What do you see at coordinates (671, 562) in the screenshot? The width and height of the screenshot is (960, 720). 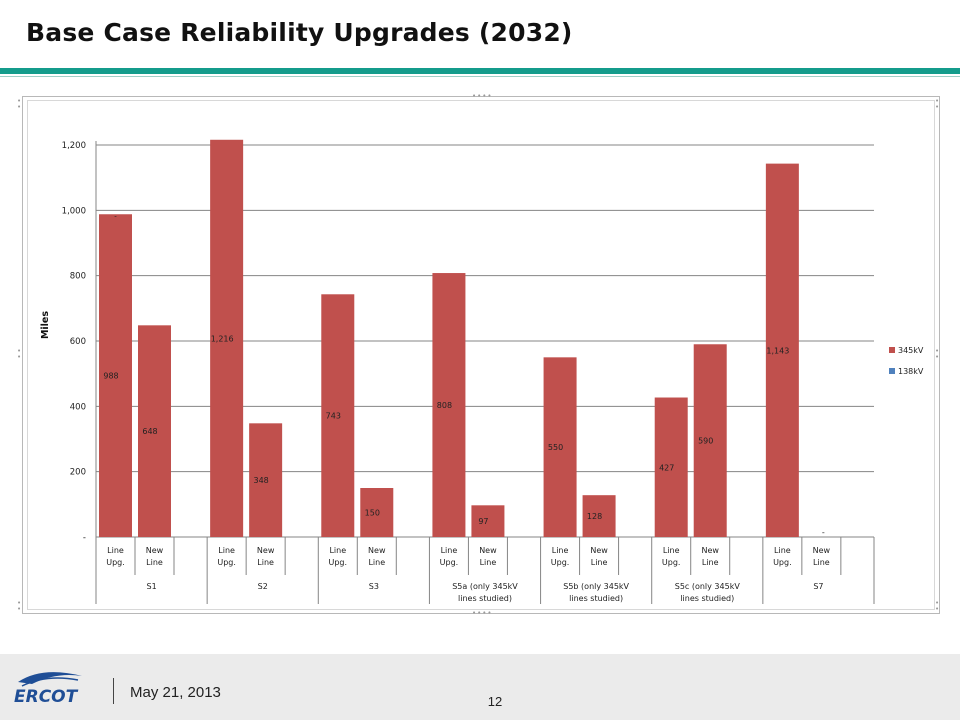 I see `category-label-5-0-1: Upg.` at bounding box center [671, 562].